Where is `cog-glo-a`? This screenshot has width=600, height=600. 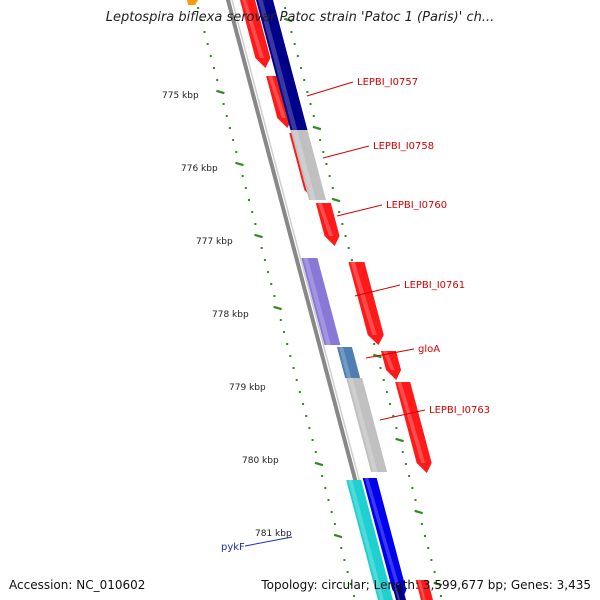
cog-glo-a is located at coordinates (348, 362).